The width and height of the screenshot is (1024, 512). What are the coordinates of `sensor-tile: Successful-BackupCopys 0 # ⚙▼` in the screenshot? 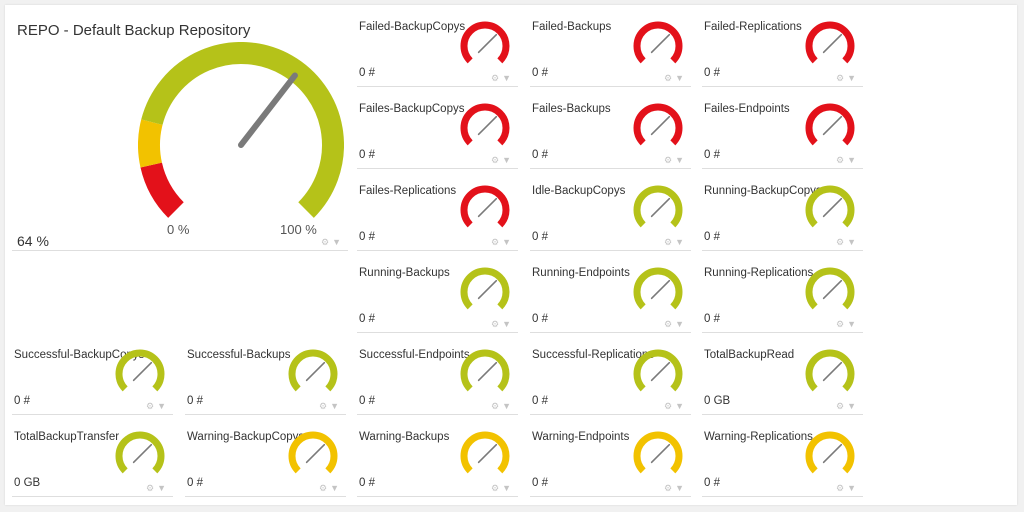 It's located at (92, 377).